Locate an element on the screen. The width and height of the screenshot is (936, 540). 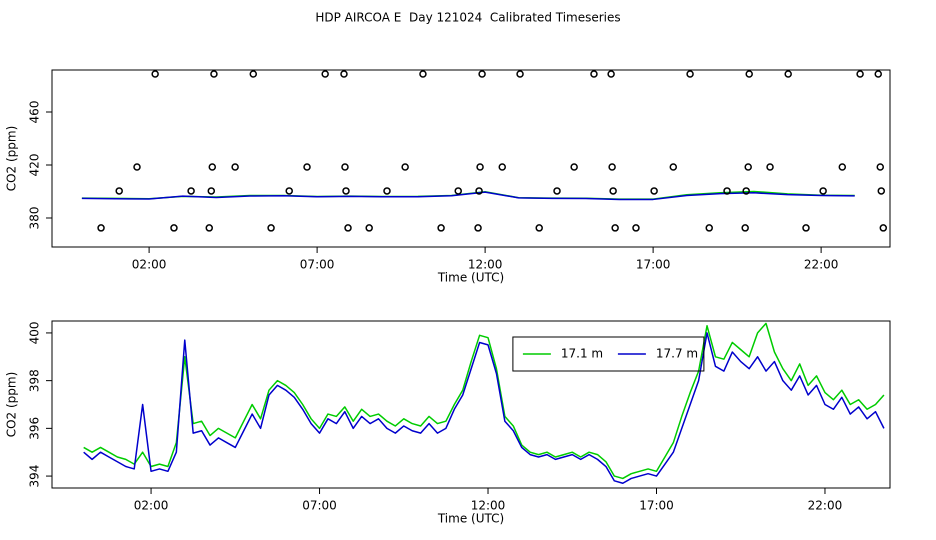
y-tick-label: 396 is located at coordinates (35, 428).